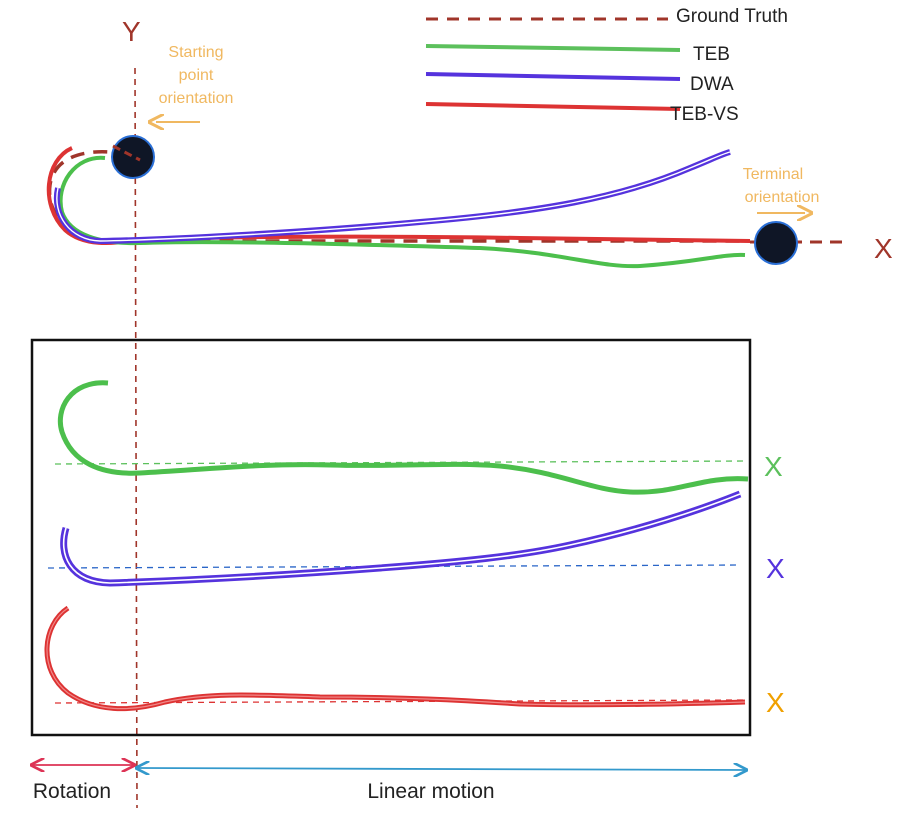  Describe the element at coordinates (773, 466) in the screenshot. I see `teb-row-x-label: X` at that location.